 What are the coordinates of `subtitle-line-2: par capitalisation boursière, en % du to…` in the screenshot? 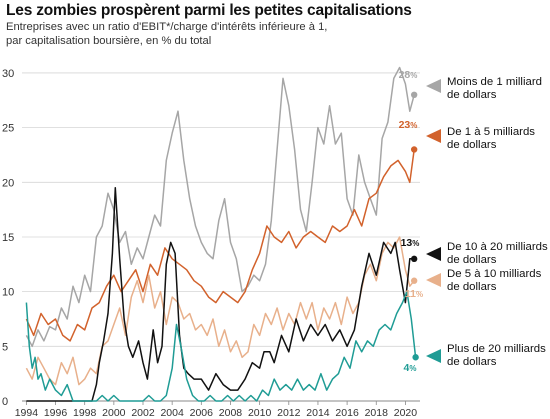 It's located at (109, 41).